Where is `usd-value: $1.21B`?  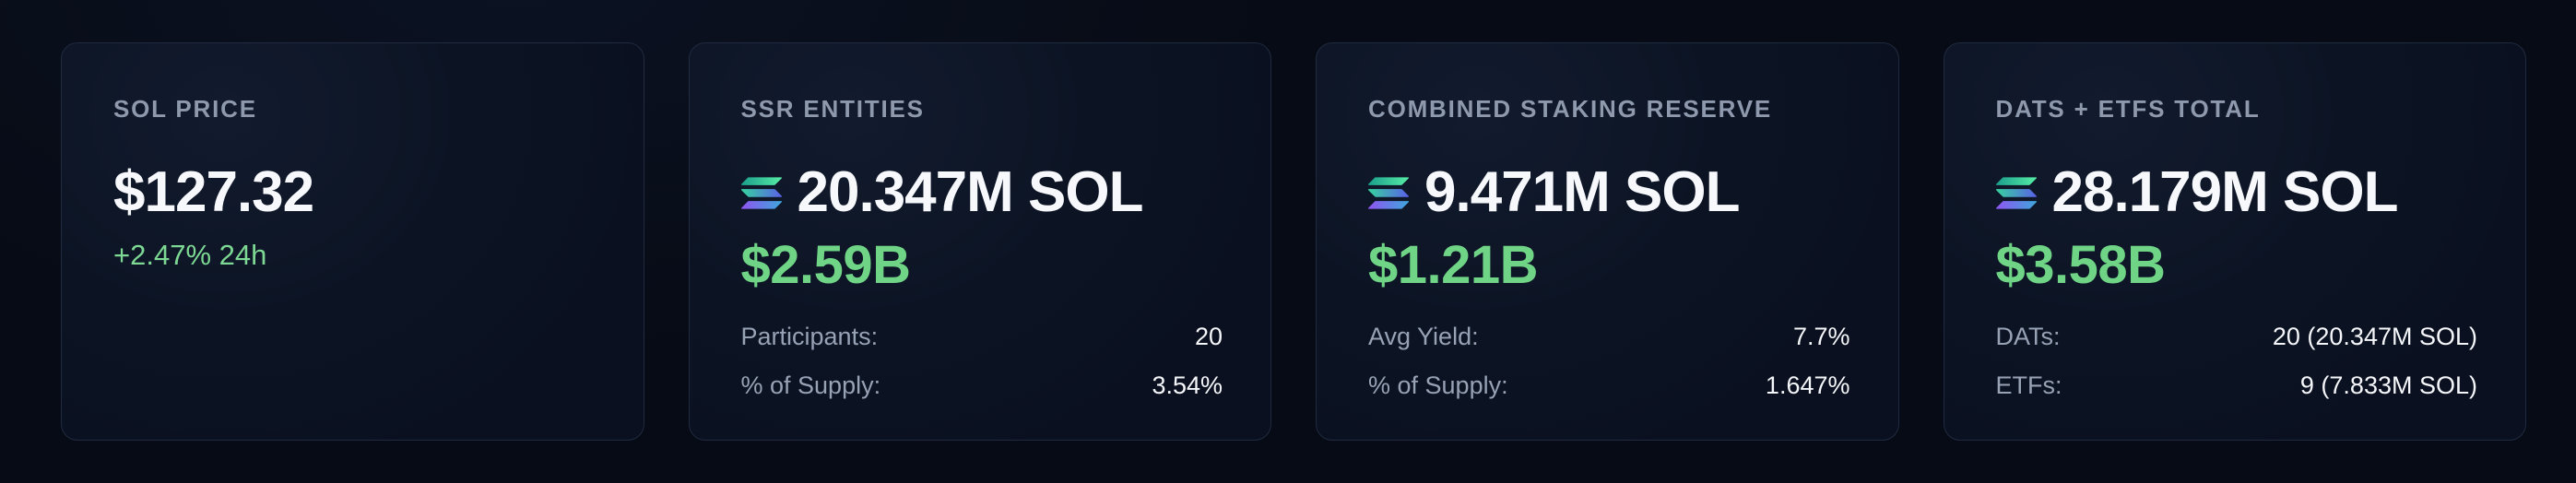
usd-value: $1.21B is located at coordinates (1453, 265).